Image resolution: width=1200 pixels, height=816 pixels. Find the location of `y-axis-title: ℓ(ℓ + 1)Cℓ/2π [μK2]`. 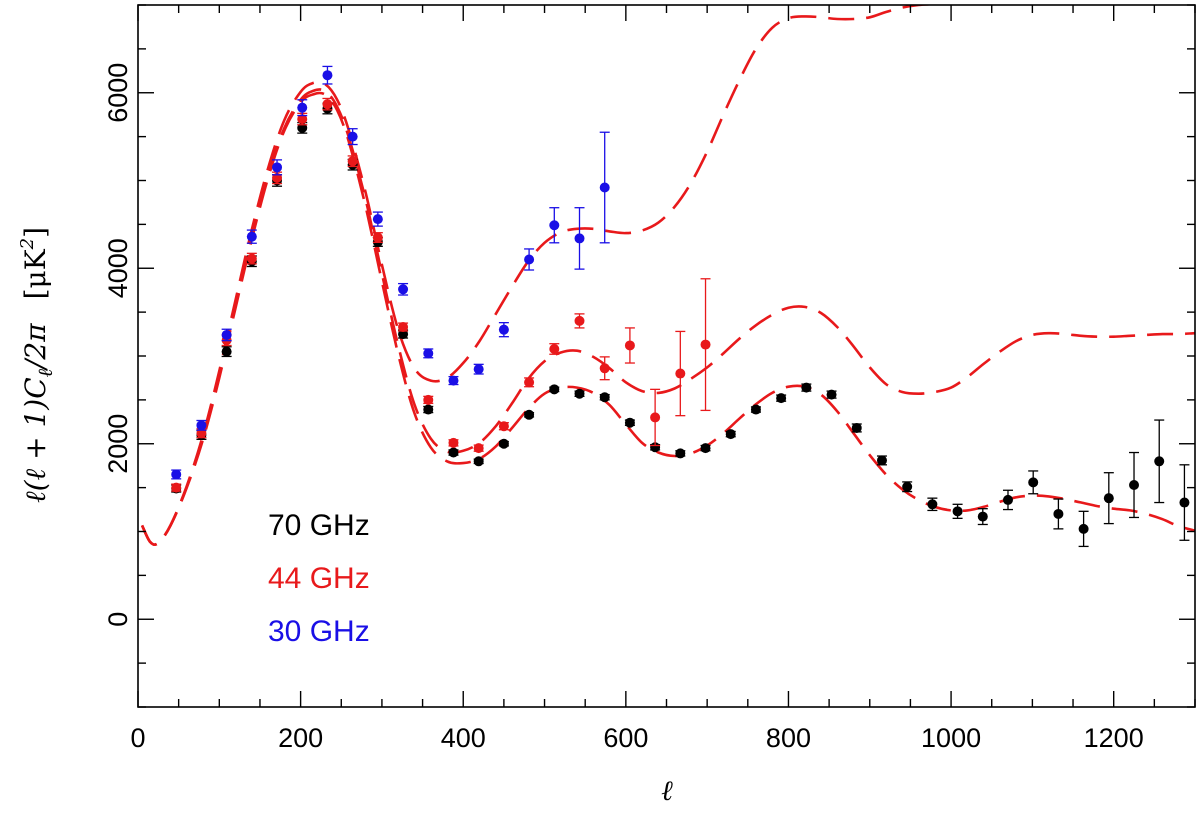

y-axis-title: ℓ(ℓ + 1)Cℓ/2π [μK2] is located at coordinates (37, 365).